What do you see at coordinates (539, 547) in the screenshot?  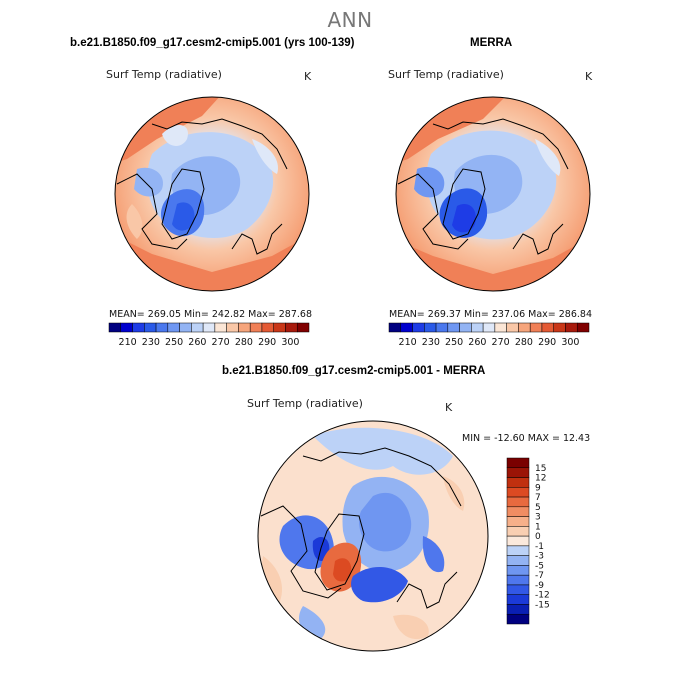 I see `colorbar-tick-label: -1` at bounding box center [539, 547].